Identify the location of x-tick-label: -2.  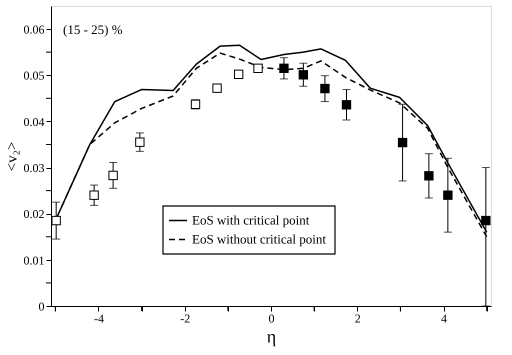
(185, 319).